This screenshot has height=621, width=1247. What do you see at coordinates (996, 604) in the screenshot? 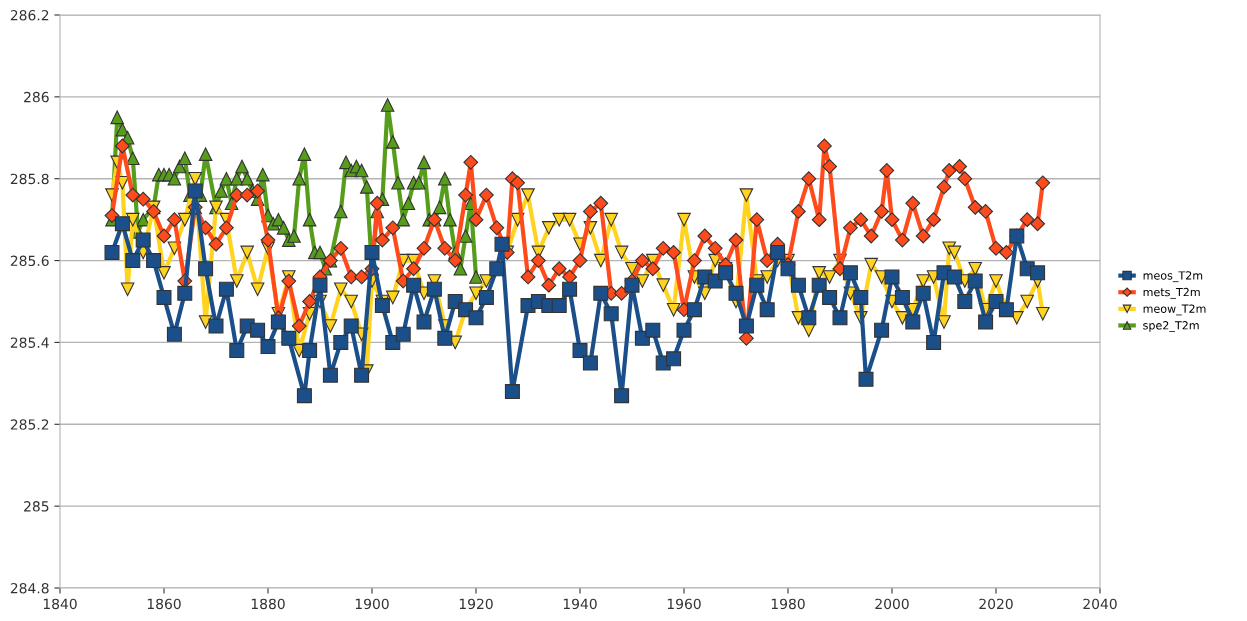
I see `x-tick-label: 2020` at bounding box center [996, 604].